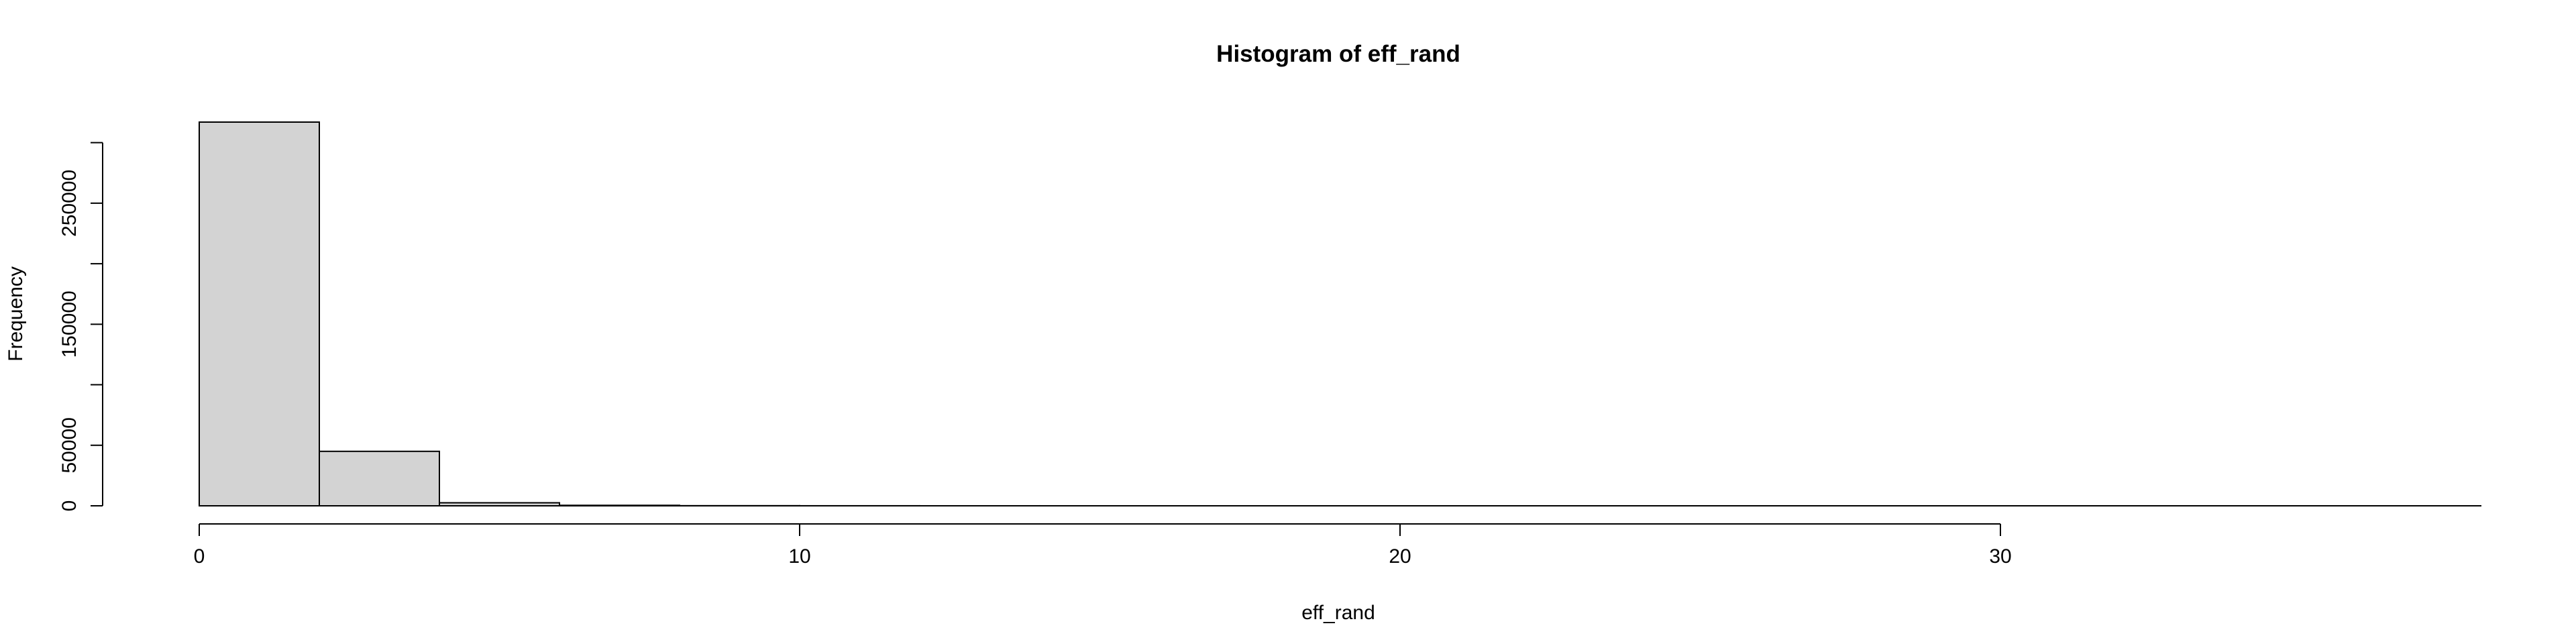 The width and height of the screenshot is (2576, 644). What do you see at coordinates (69, 324) in the screenshot?
I see `y-tick-label-3: 150000` at bounding box center [69, 324].